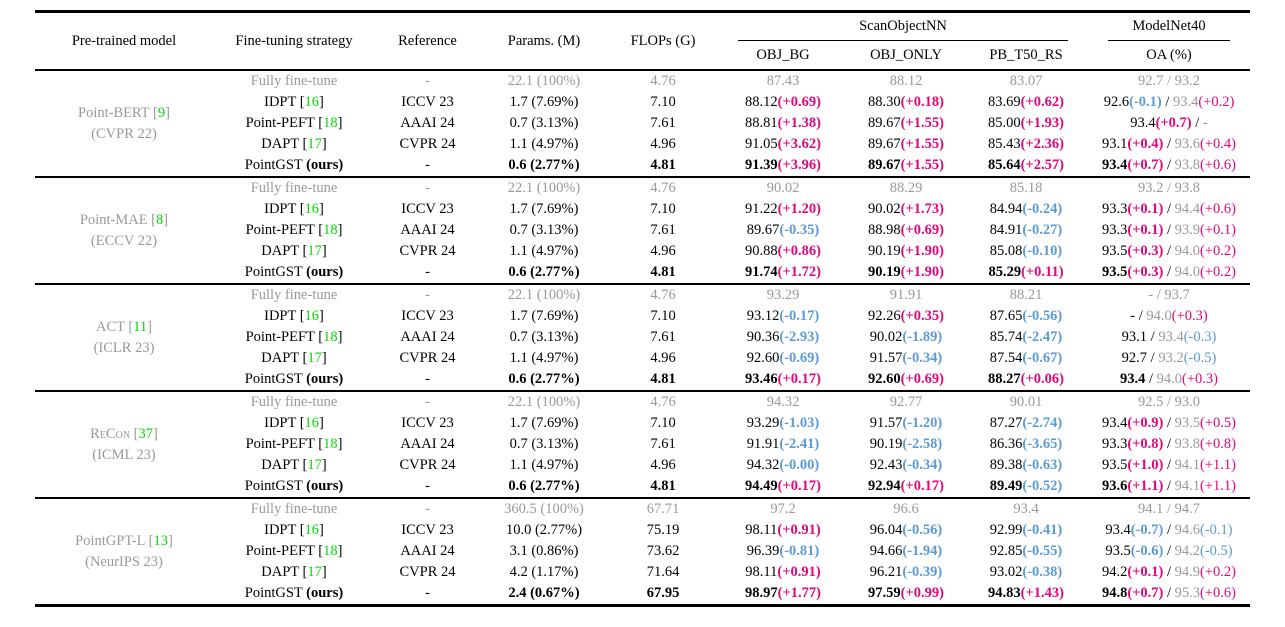 The height and width of the screenshot is (627, 1285). Describe the element at coordinates (906, 444) in the screenshot. I see `obj-only-cell: 90.19(-2.58)` at that location.